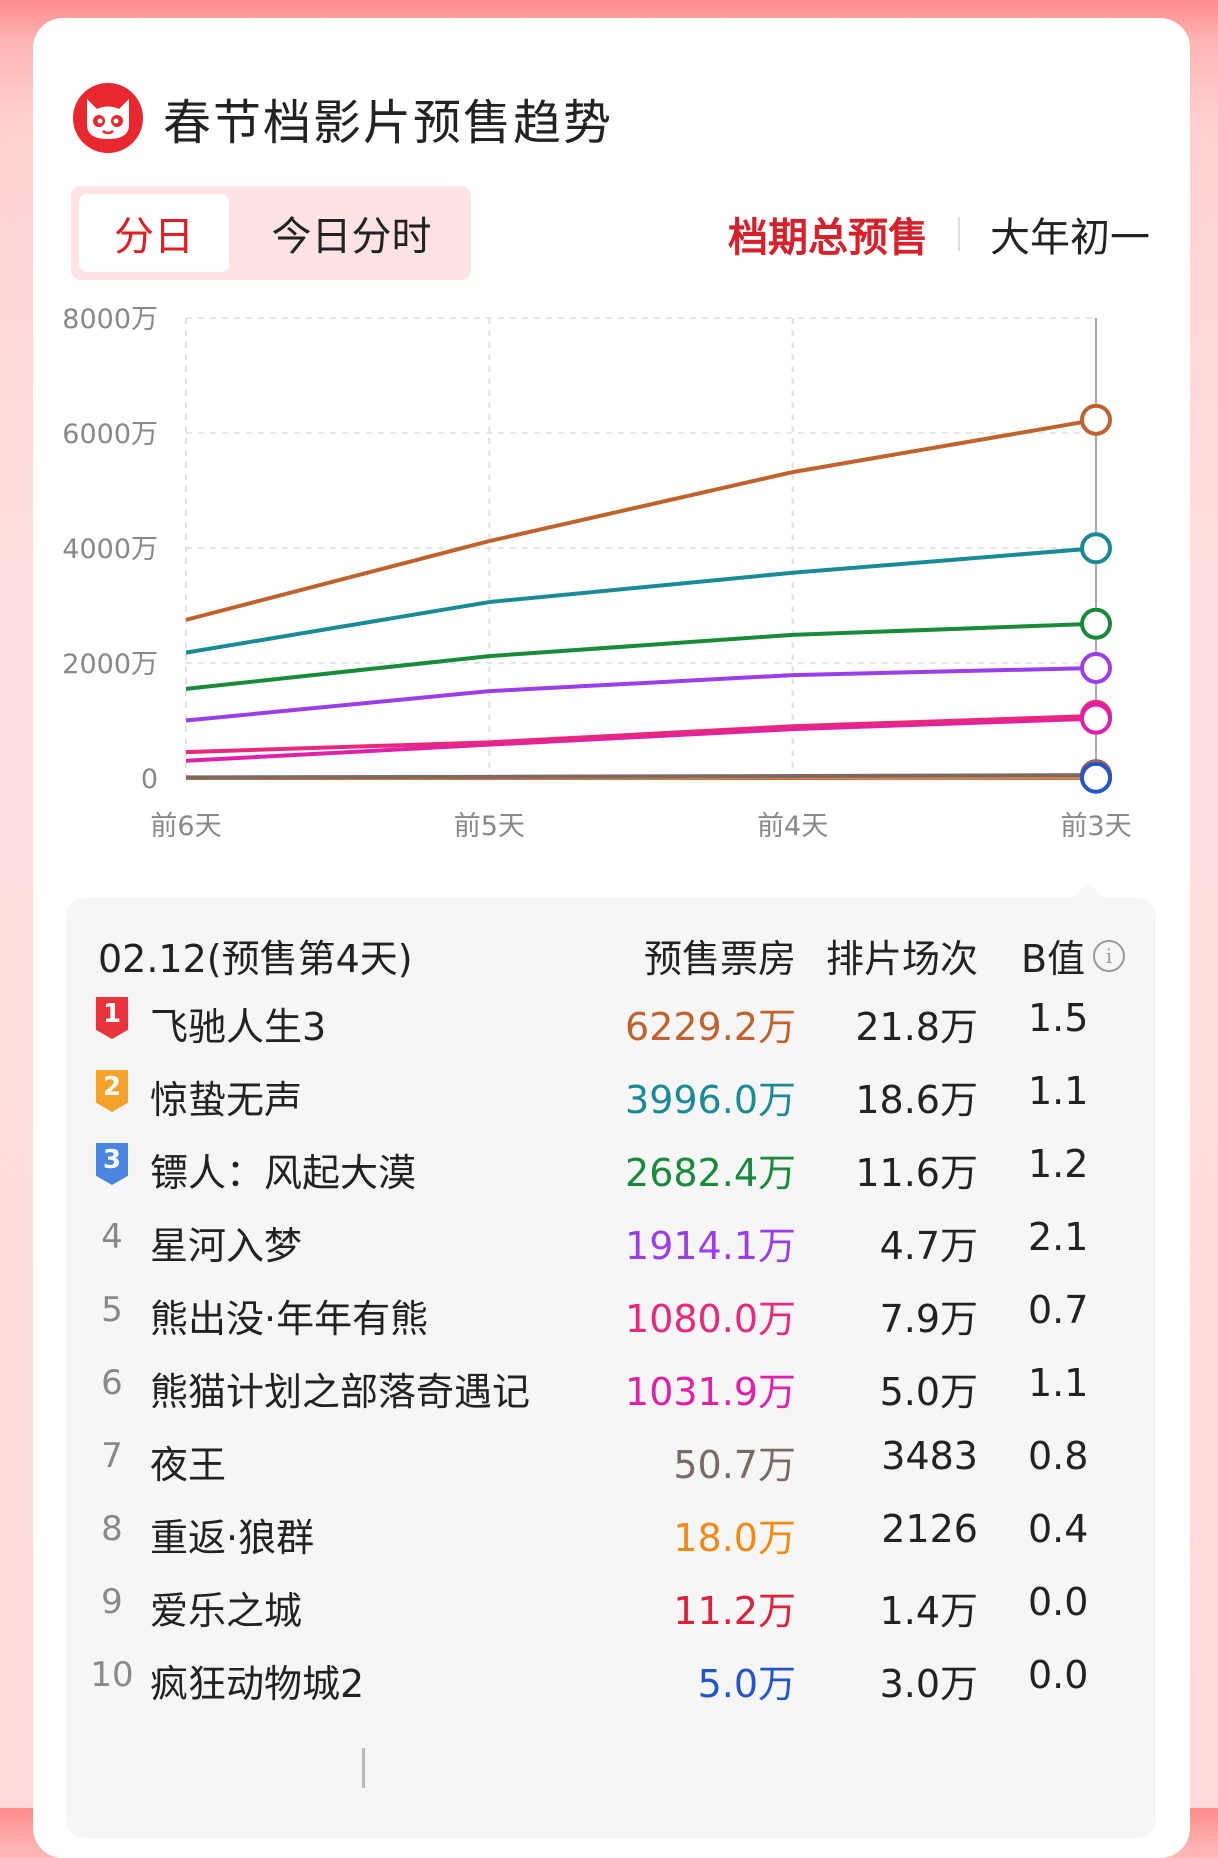 Image resolution: width=1218 pixels, height=1858 pixels. I want to click on shows-value: 2126, so click(929, 1529).